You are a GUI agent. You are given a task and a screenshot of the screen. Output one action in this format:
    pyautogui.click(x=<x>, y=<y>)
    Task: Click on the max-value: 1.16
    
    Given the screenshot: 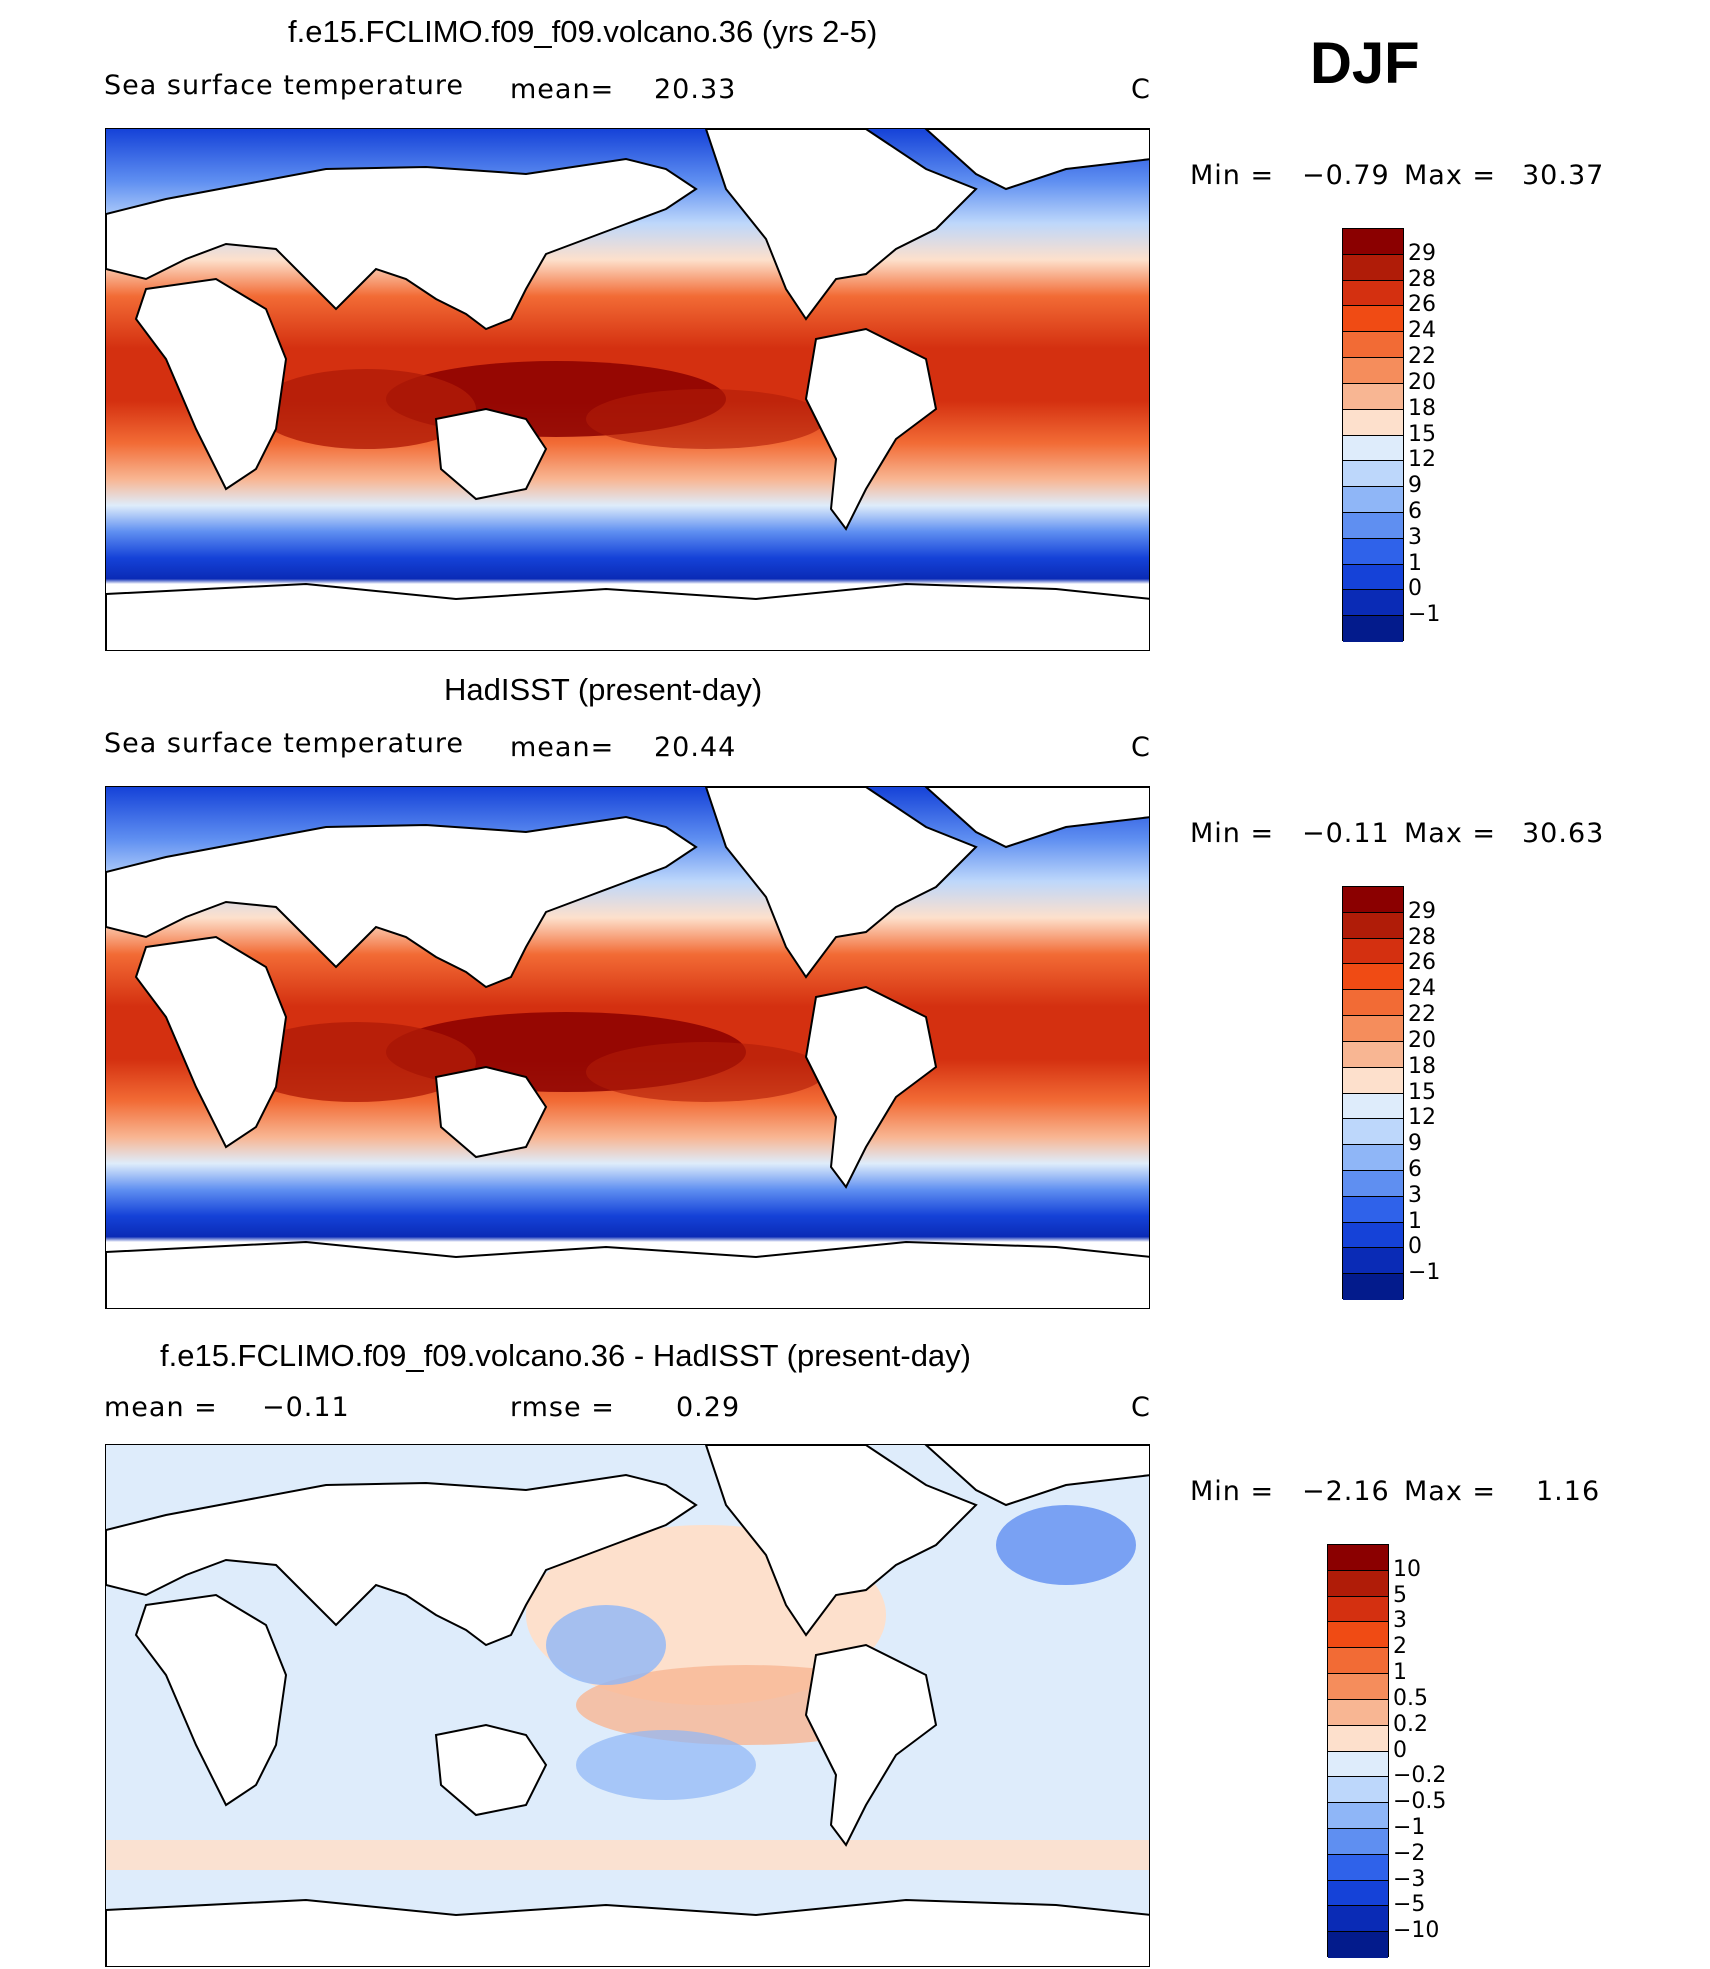 What is the action you would take?
    pyautogui.click(x=1568, y=1491)
    